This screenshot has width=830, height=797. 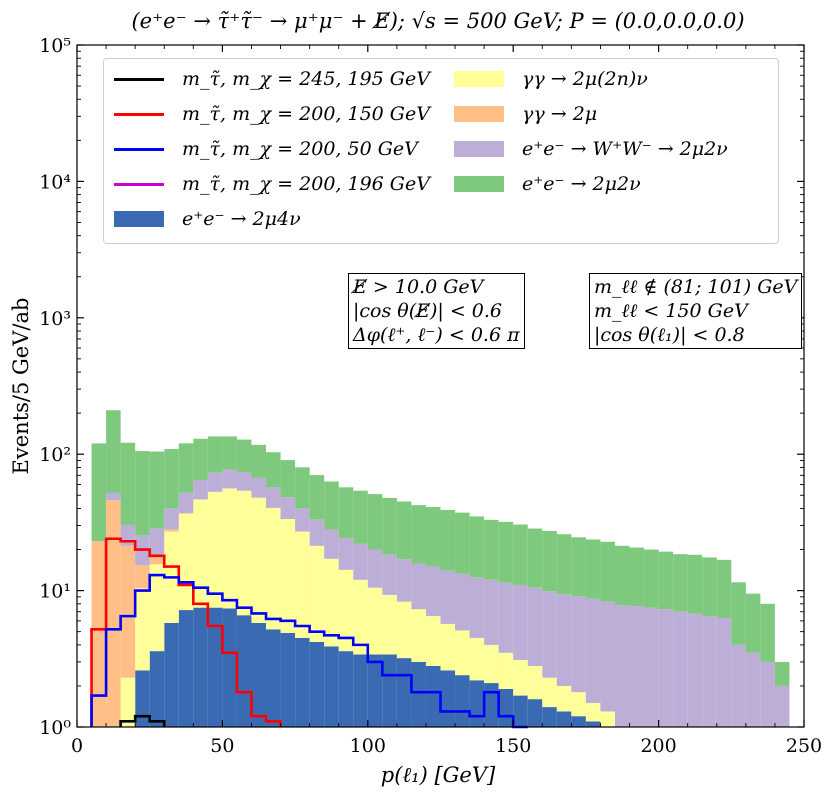 What do you see at coordinates (564, 698) in the screenshot?
I see `bar-series1-bin32` at bounding box center [564, 698].